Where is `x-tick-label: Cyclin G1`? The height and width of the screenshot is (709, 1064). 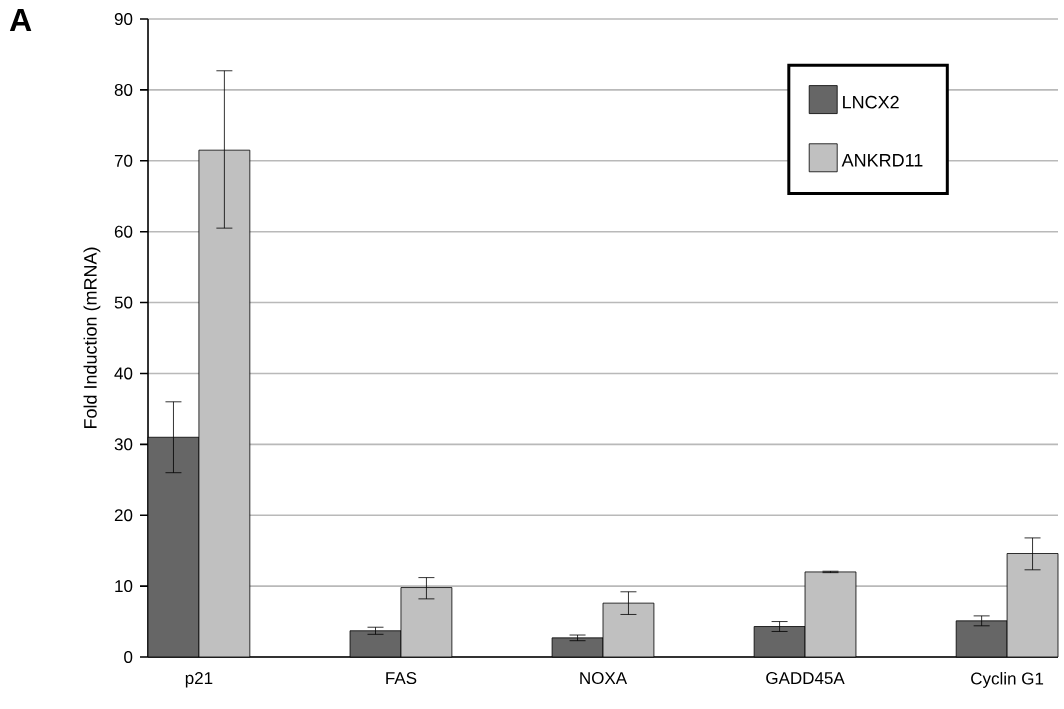 x-tick-label: Cyclin G1 is located at coordinates (1007, 680).